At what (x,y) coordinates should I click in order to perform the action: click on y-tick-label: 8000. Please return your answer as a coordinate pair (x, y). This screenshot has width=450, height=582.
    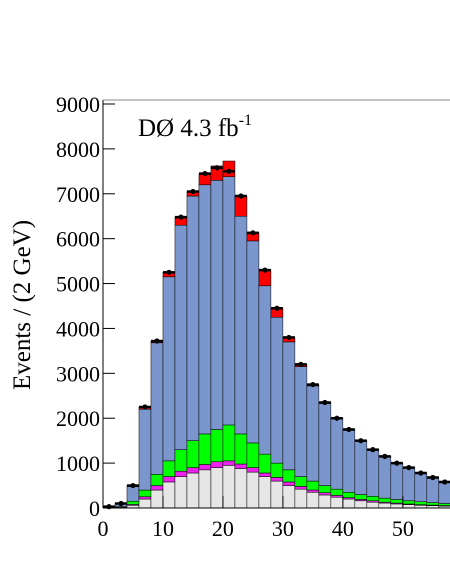
    Looking at the image, I should click on (78, 149).